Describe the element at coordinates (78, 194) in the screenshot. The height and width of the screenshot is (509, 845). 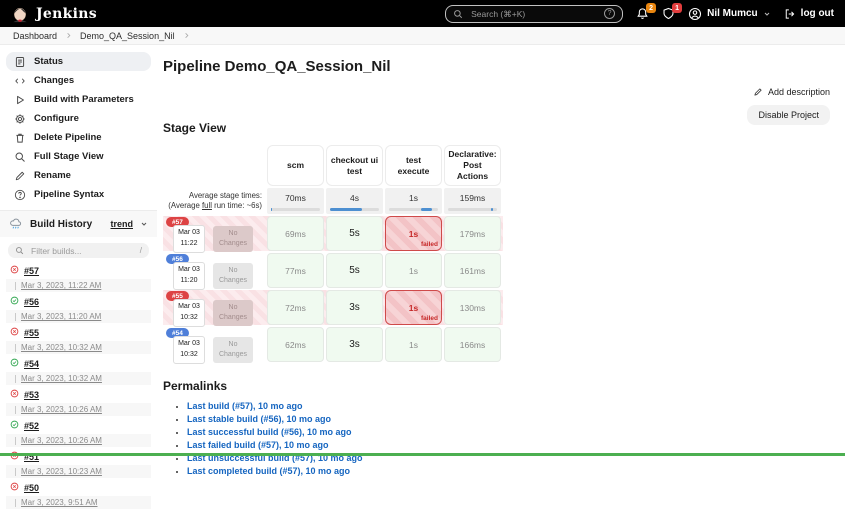
I see `sidebar-item-pipeline-syntax: Pipeline Syntax` at that location.